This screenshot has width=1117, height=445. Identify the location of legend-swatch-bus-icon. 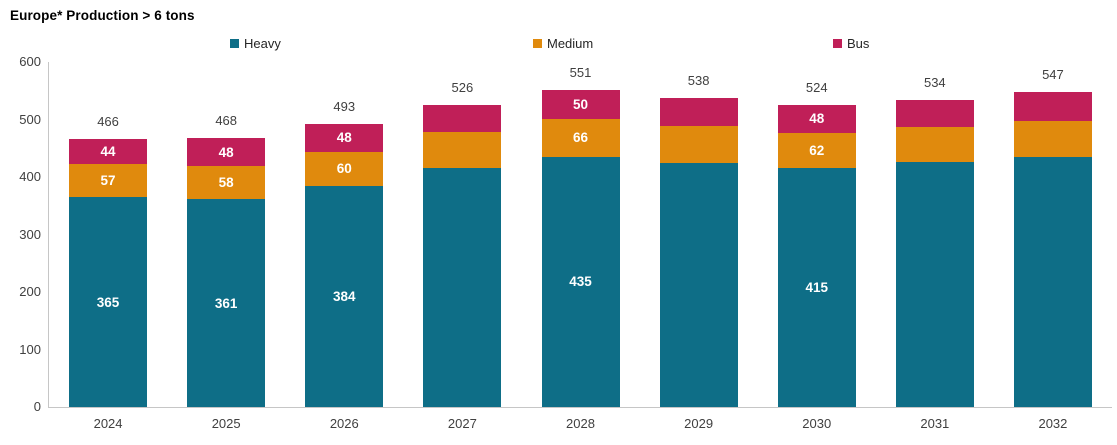
(837, 43).